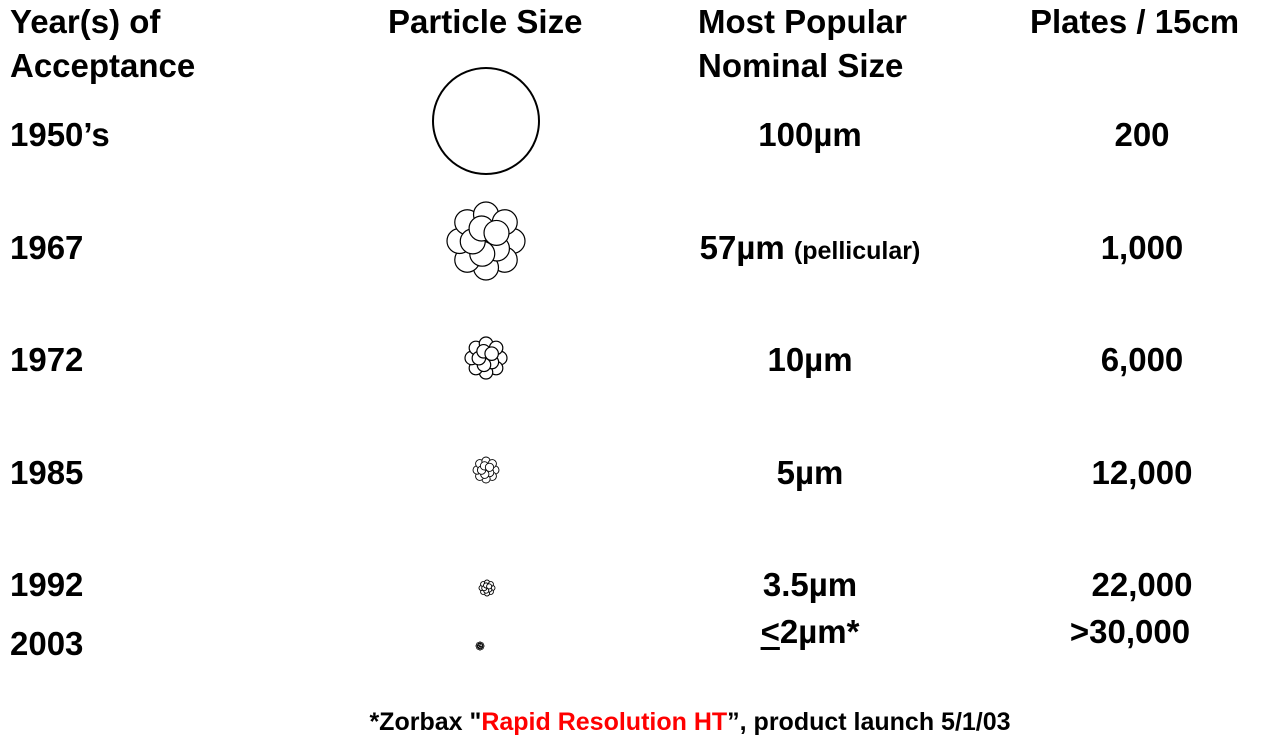 The image size is (1262, 741). I want to click on row-year: 1972, so click(47, 359).